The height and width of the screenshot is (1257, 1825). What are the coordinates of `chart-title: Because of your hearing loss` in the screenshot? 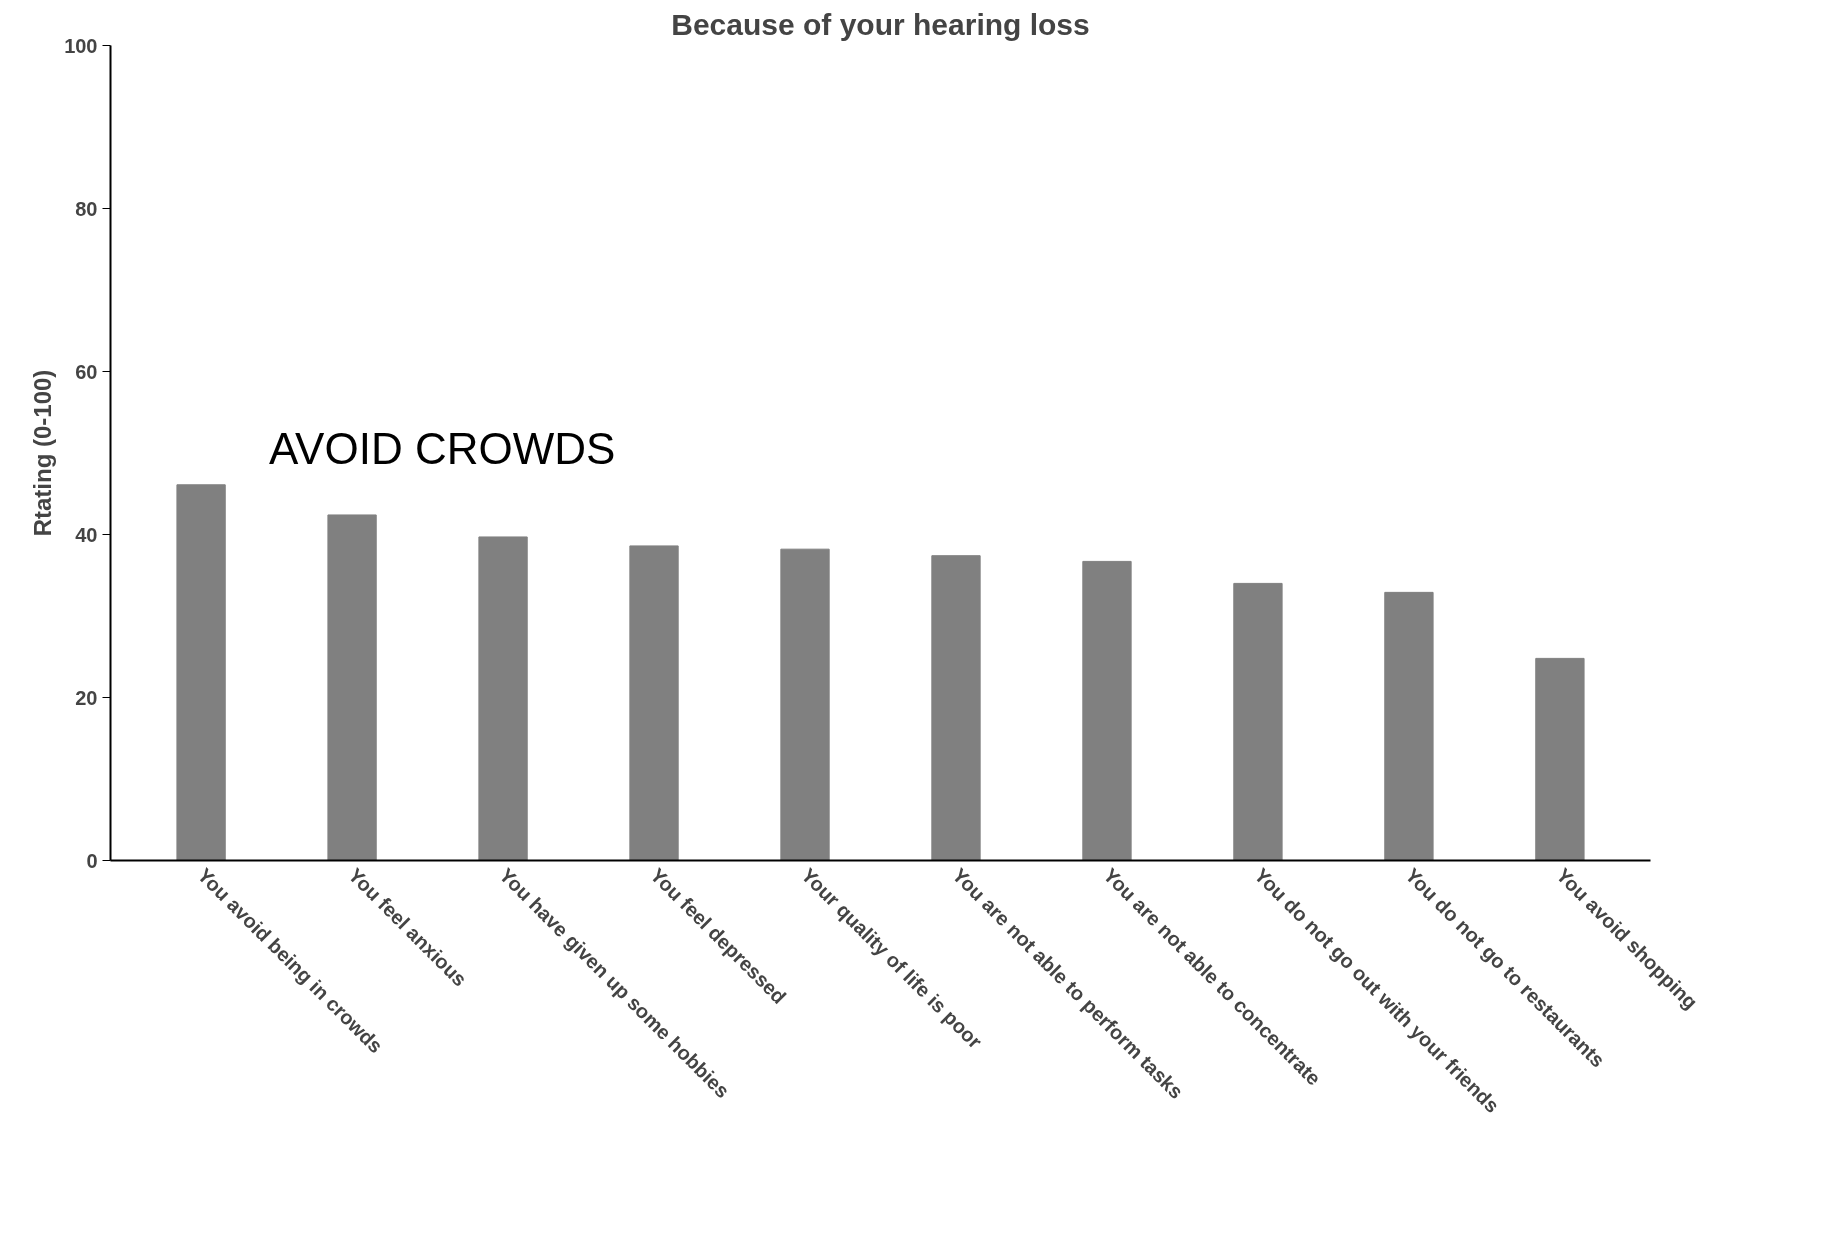 It's located at (880, 24).